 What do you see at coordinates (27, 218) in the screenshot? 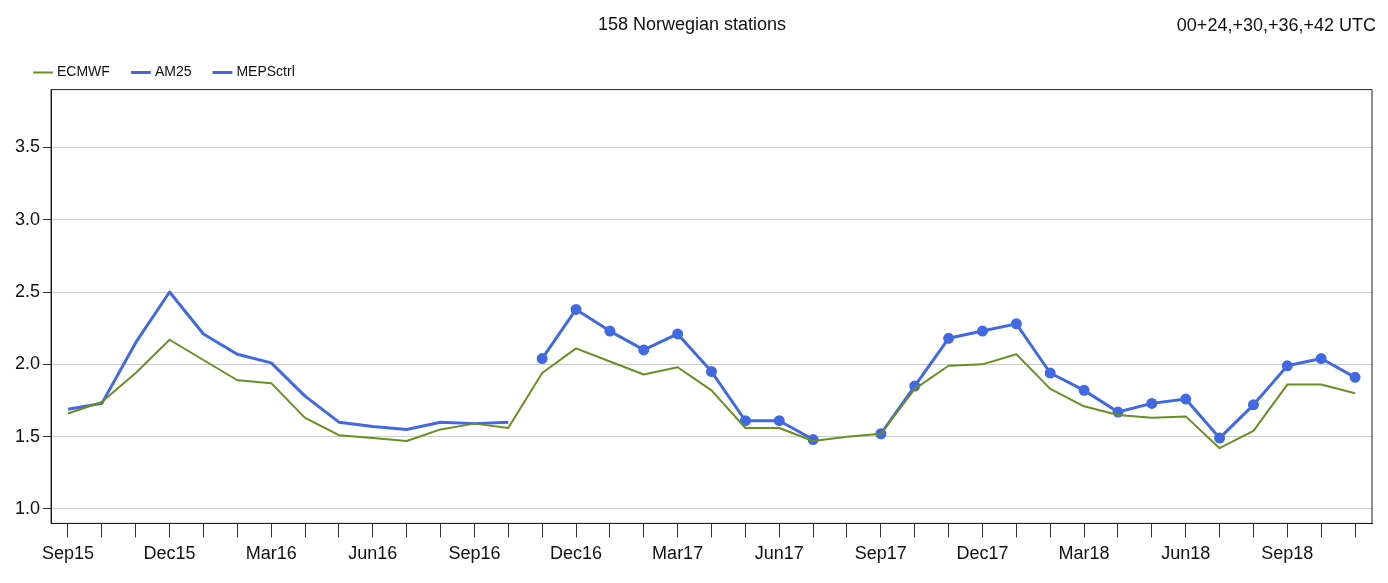
I see `y-tick-label: 3.0` at bounding box center [27, 218].